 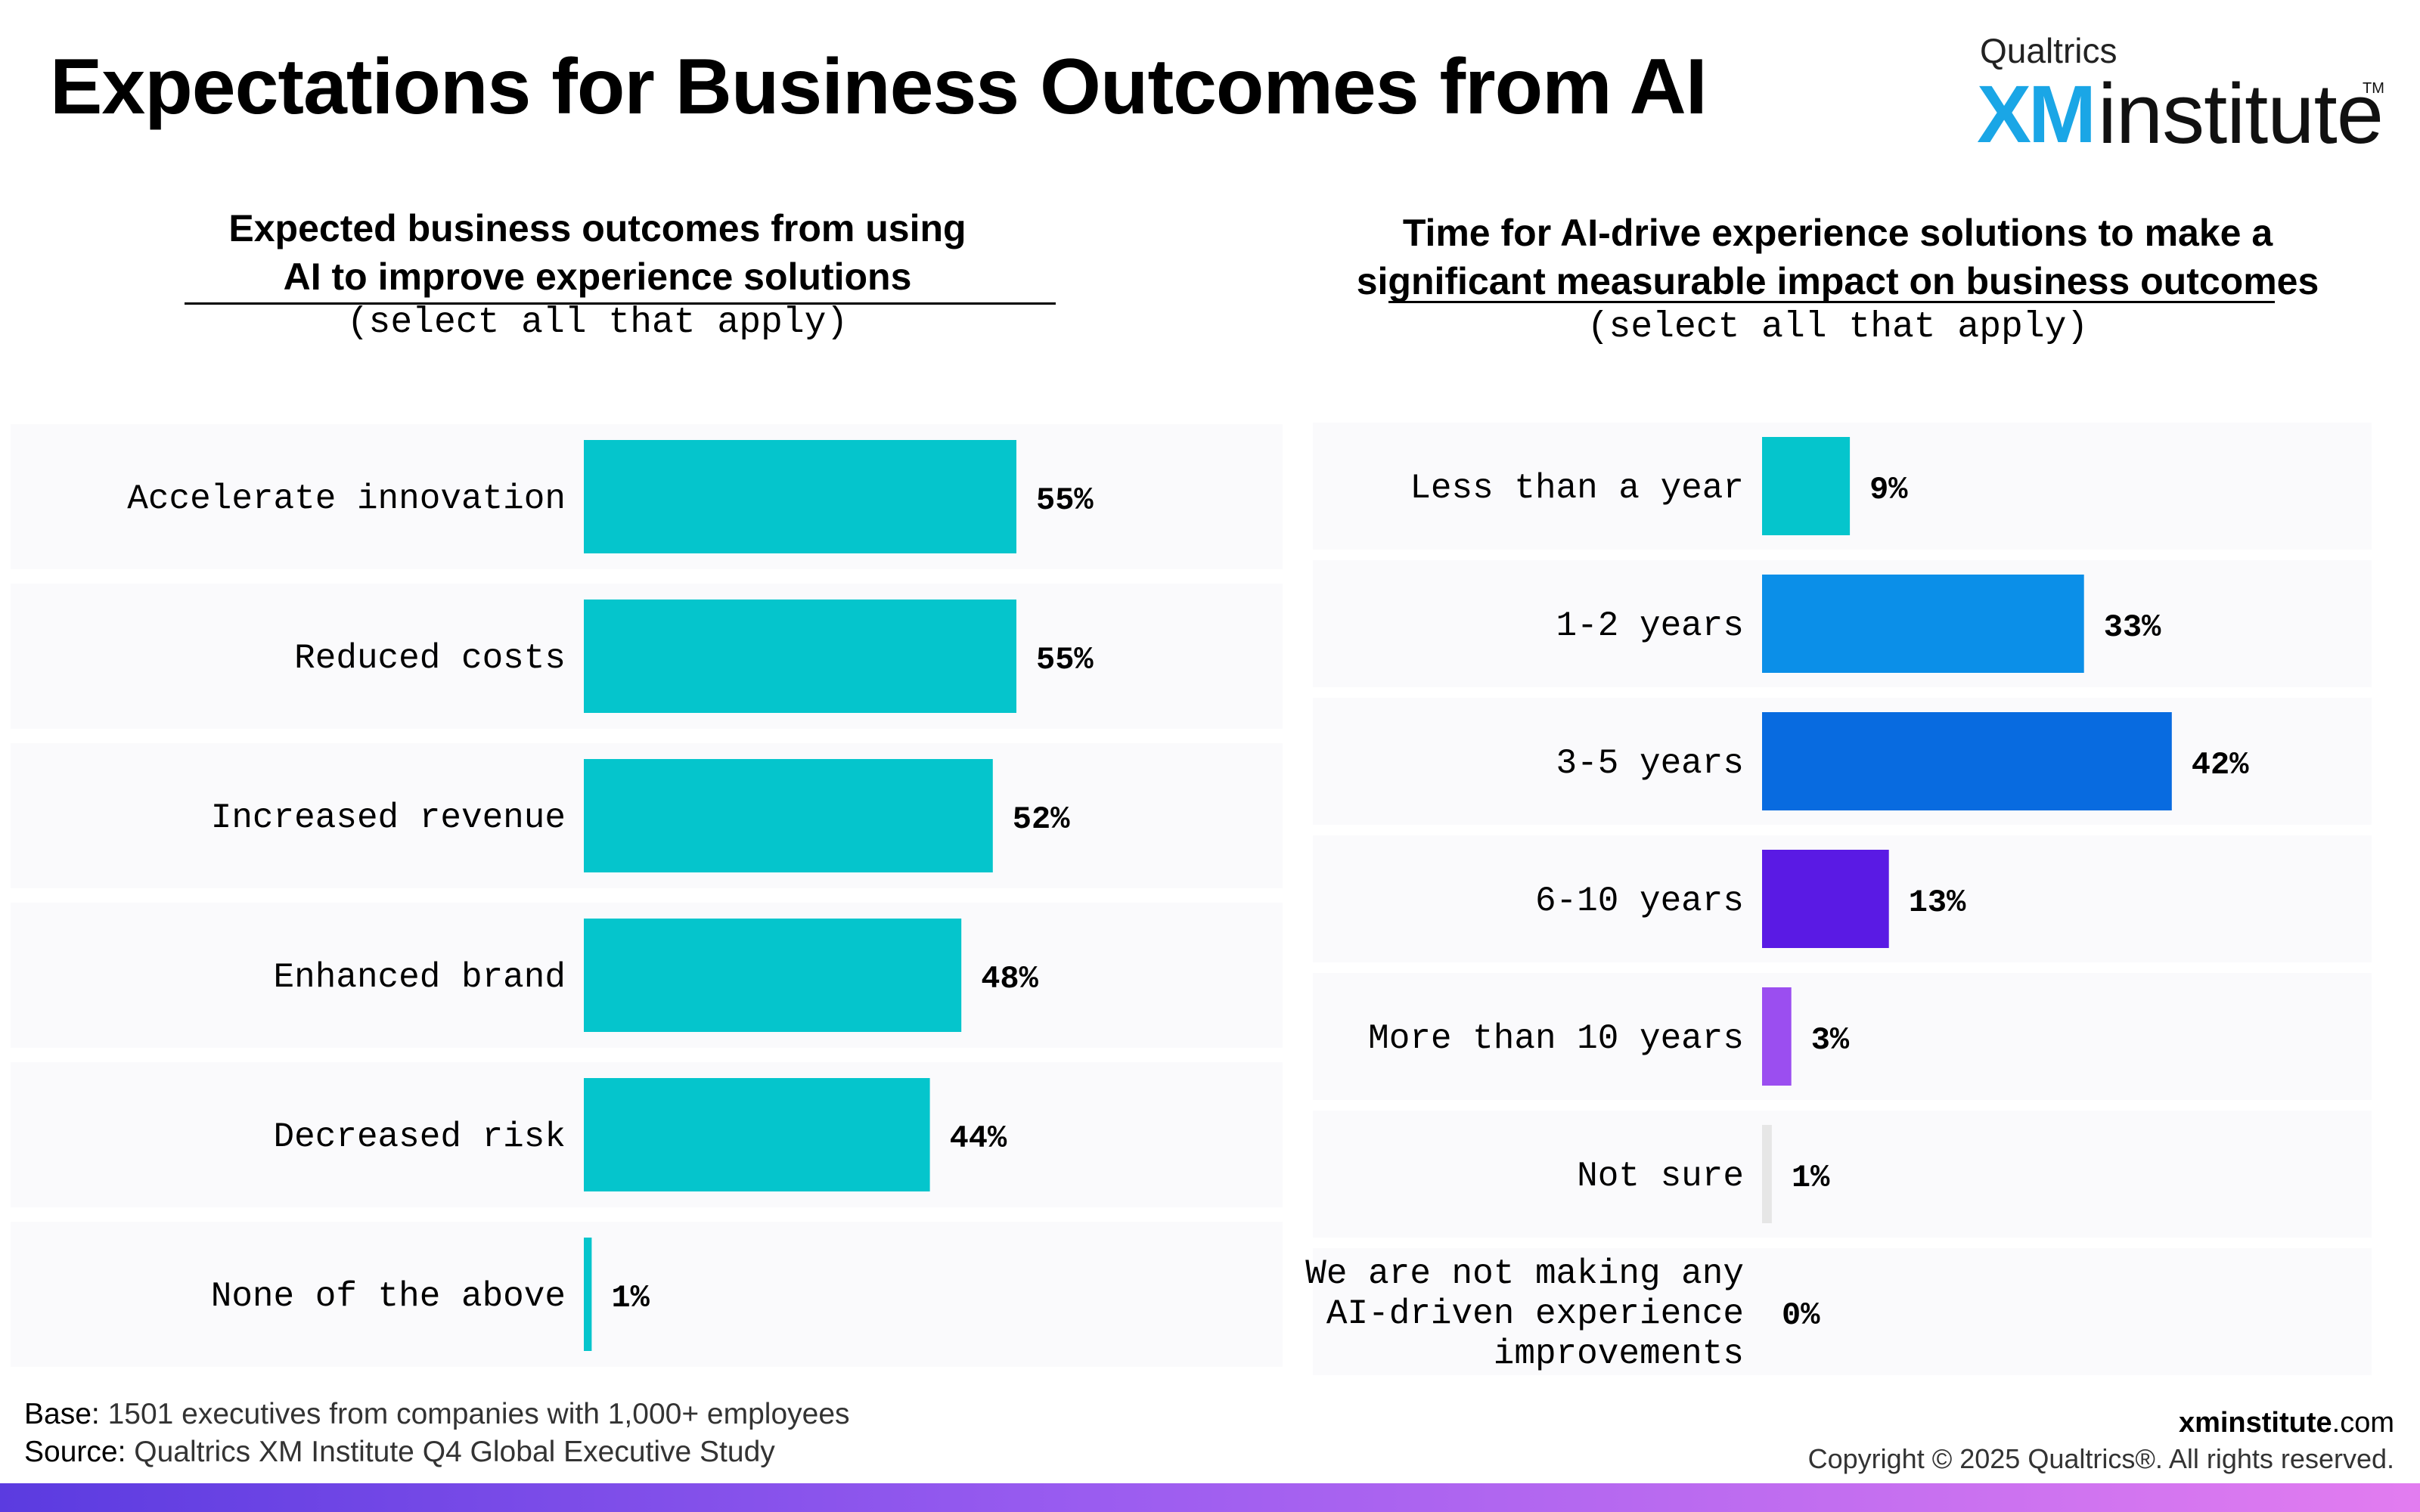 I want to click on logo-brand-text: Qualtrics, so click(x=2049, y=50).